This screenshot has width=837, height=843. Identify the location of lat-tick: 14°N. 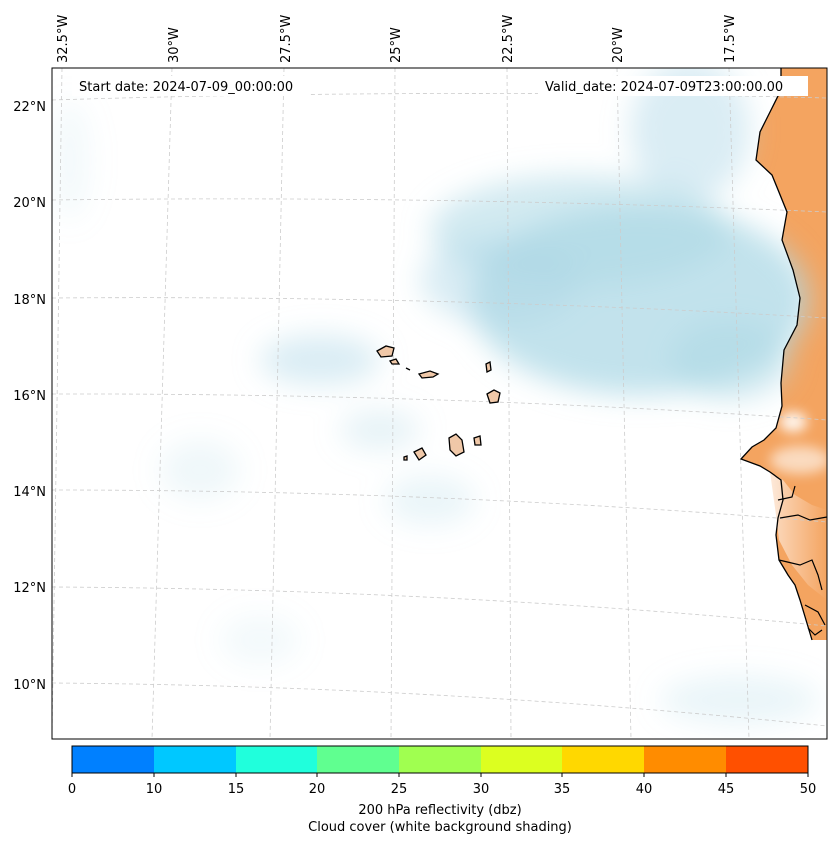
(29, 492).